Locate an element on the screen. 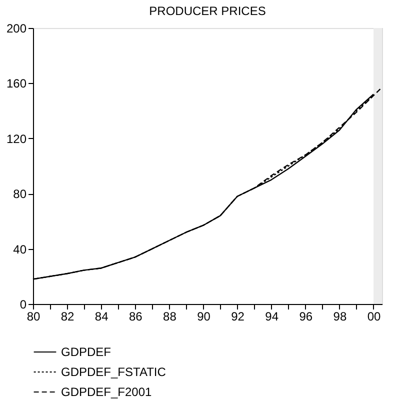 The height and width of the screenshot is (419, 406). x-tick-label: 90 is located at coordinates (204, 317).